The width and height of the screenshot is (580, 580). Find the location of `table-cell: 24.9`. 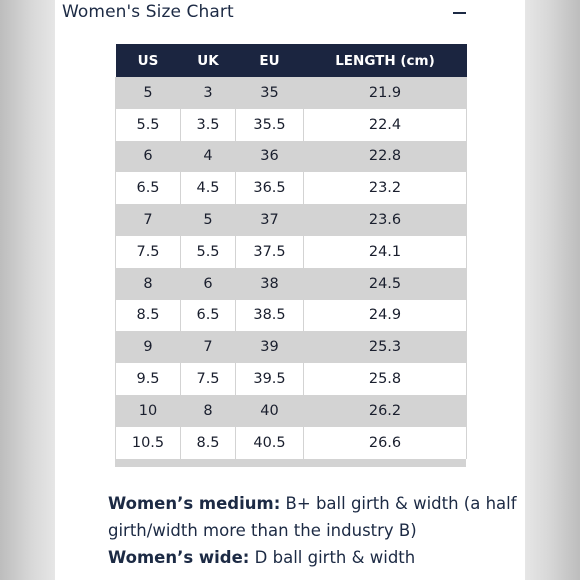

table-cell: 24.9 is located at coordinates (385, 315).